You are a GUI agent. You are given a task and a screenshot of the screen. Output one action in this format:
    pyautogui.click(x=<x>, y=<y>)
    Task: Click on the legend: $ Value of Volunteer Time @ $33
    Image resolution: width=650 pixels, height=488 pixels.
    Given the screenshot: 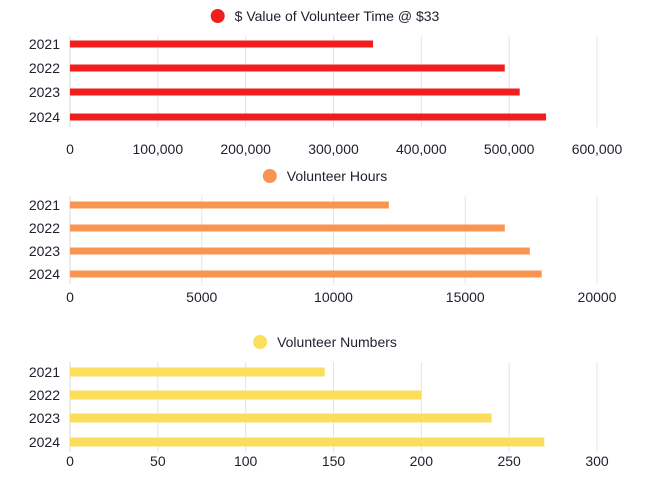 What is the action you would take?
    pyautogui.click(x=325, y=16)
    